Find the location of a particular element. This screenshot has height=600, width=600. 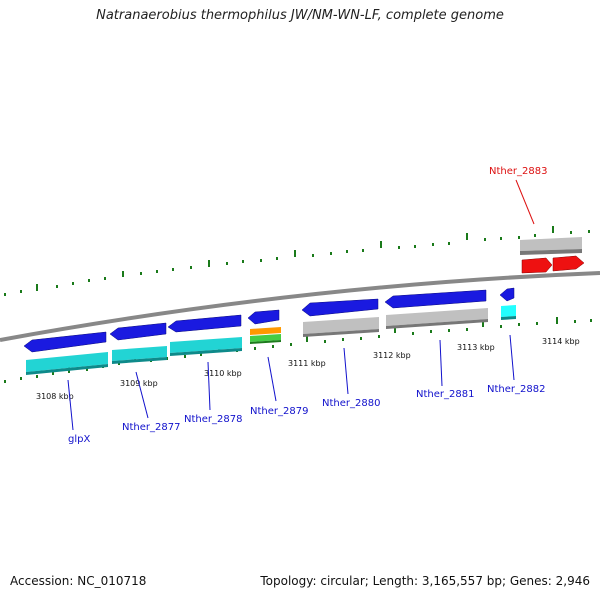

category-track is located at coordinates (271, 340).